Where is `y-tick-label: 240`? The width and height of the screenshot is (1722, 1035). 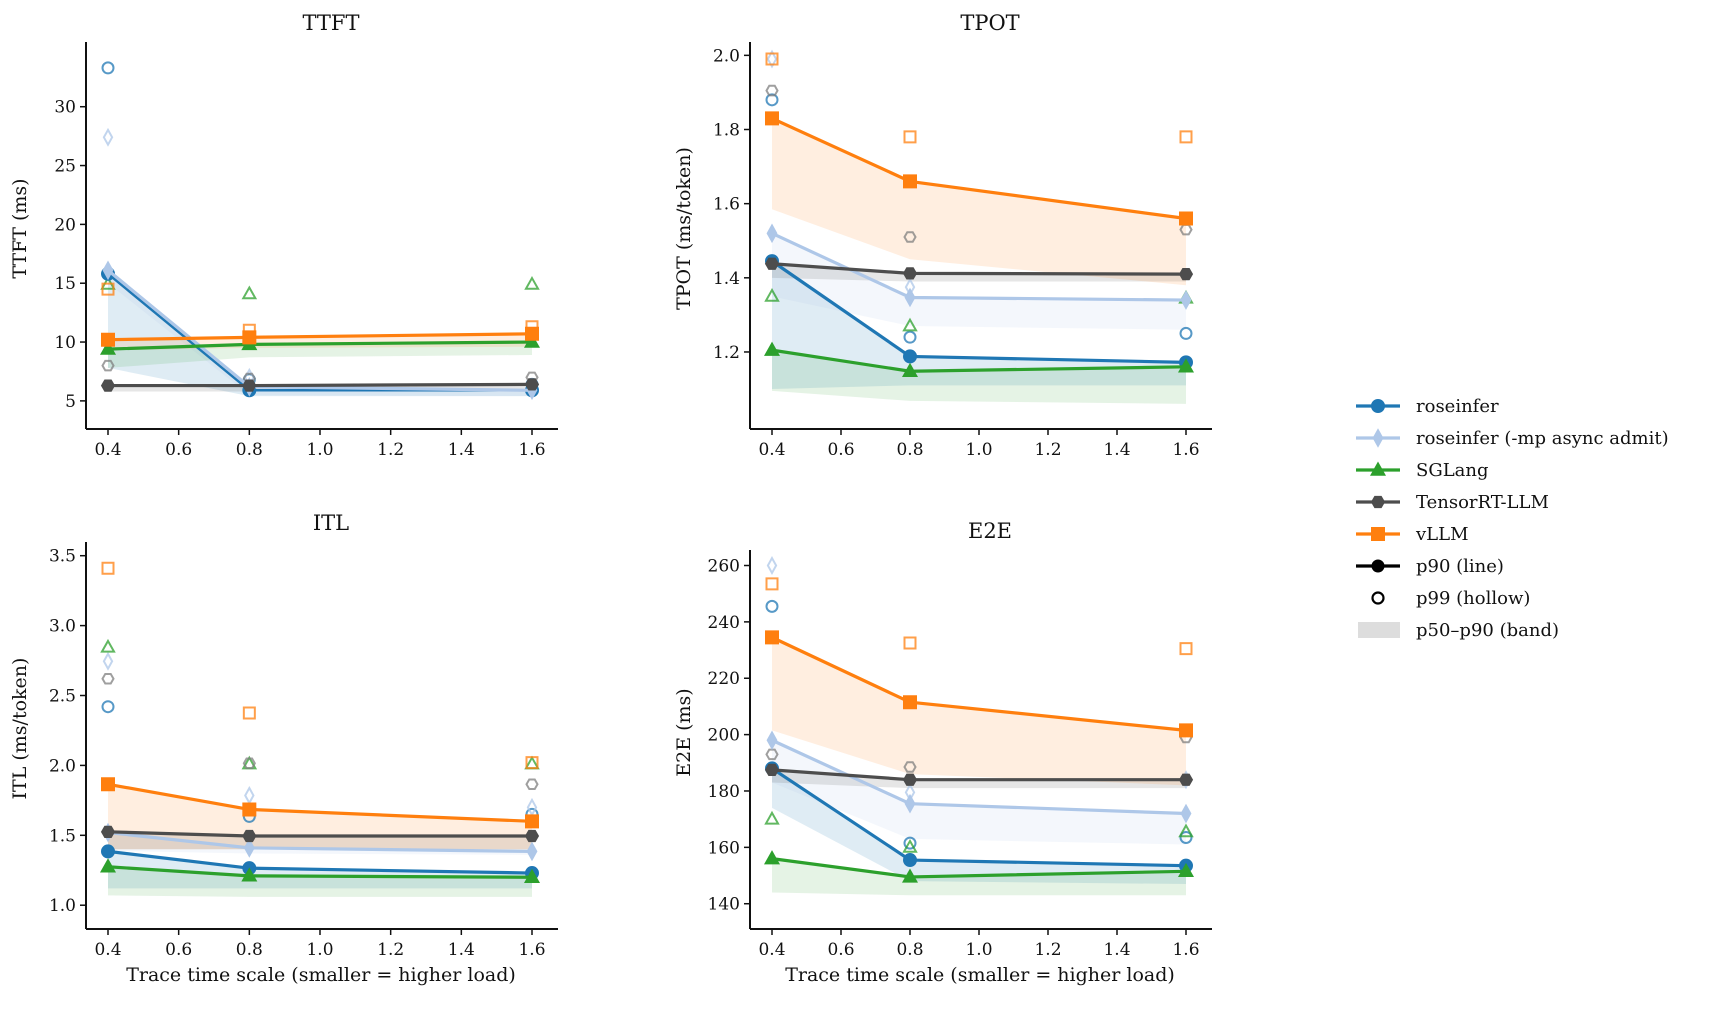 y-tick-label: 240 is located at coordinates (724, 623).